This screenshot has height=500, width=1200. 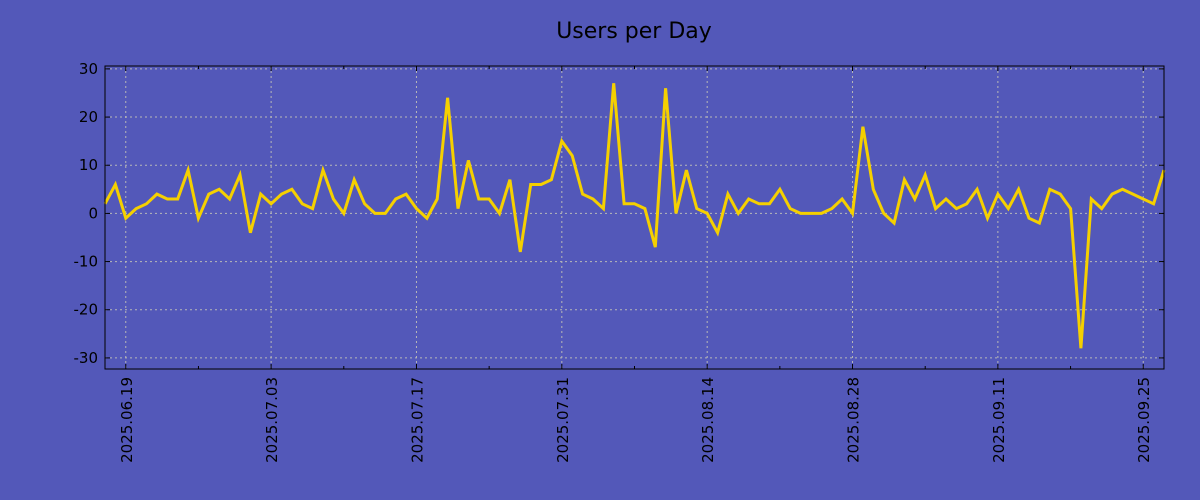 What do you see at coordinates (93, 213) in the screenshot?
I see `y-tick-label: 0` at bounding box center [93, 213].